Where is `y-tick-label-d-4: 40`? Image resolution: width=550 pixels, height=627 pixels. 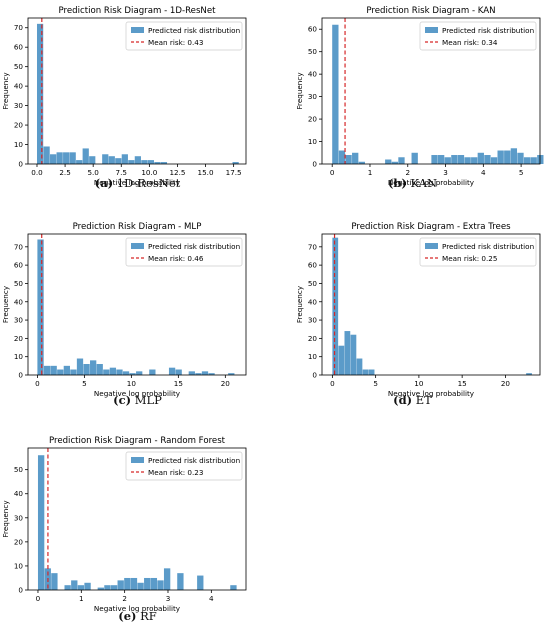 y-tick-label-d-4: 40 is located at coordinates (313, 301).